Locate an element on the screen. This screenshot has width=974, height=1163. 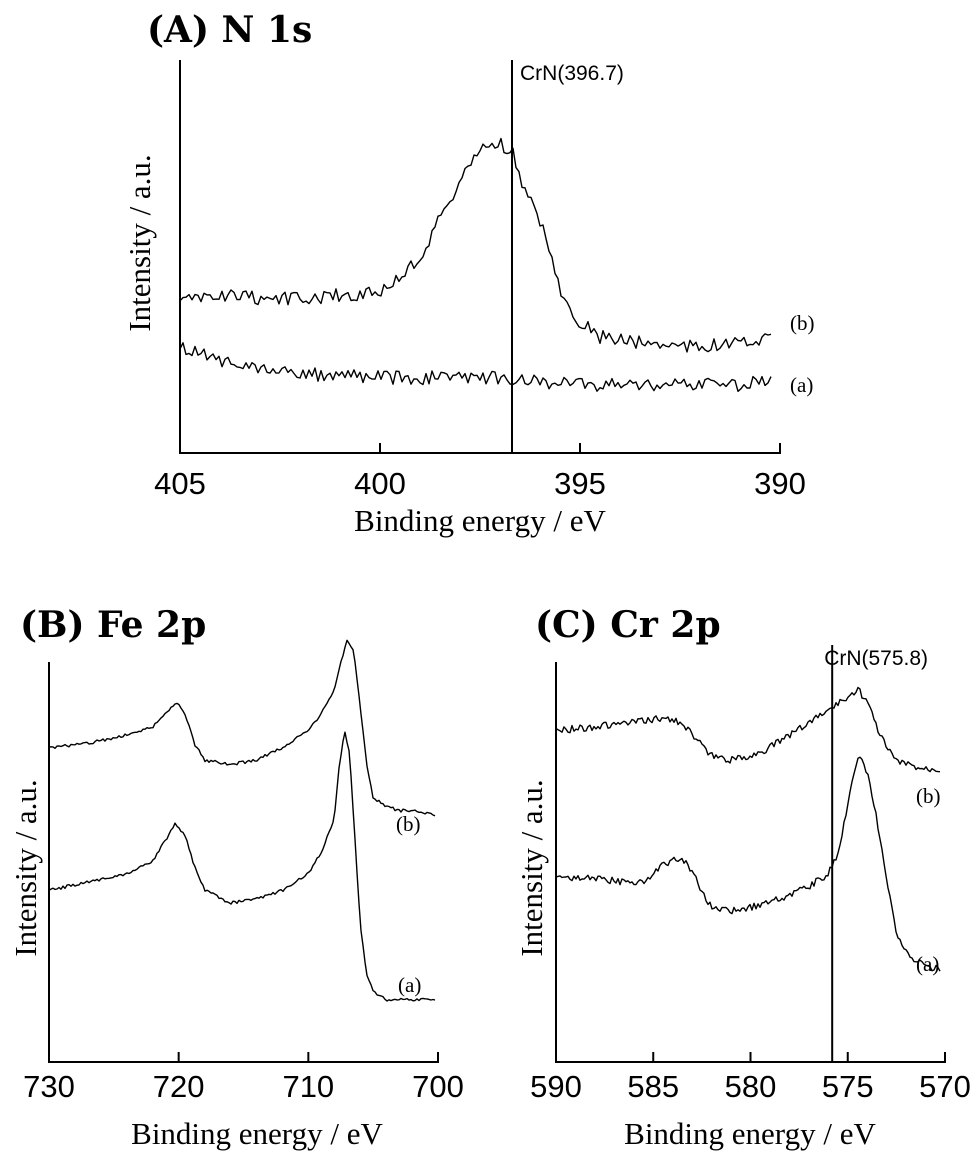
panel-a-ylabel: Intensity / a.u. is located at coordinates (139, 242).